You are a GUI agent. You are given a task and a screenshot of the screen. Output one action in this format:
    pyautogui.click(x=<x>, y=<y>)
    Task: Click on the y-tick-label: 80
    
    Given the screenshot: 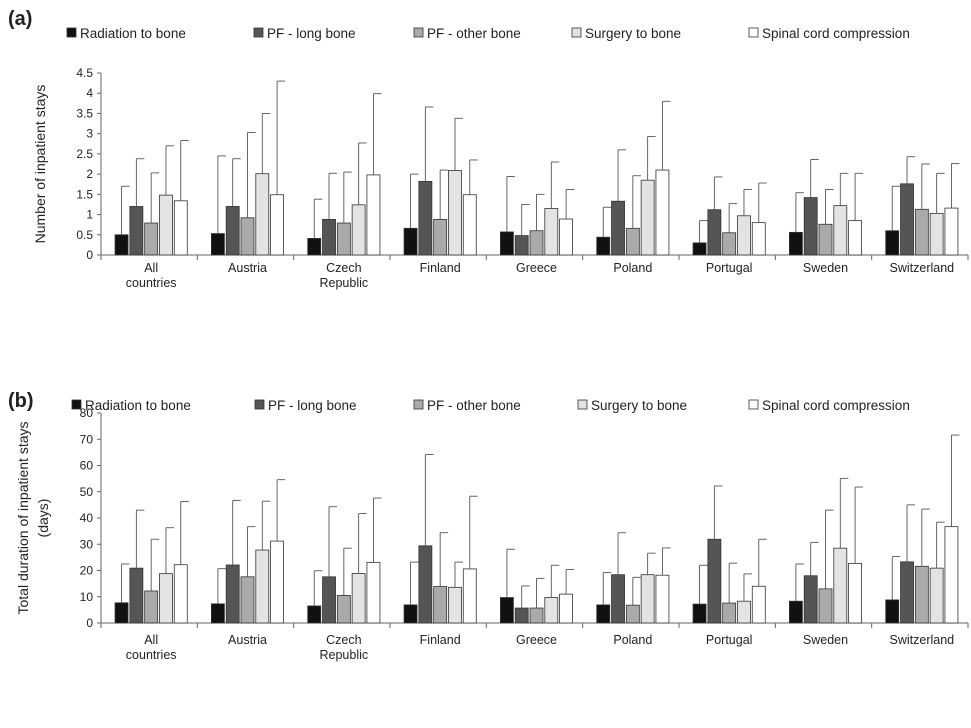 What is the action you would take?
    pyautogui.click(x=87, y=413)
    